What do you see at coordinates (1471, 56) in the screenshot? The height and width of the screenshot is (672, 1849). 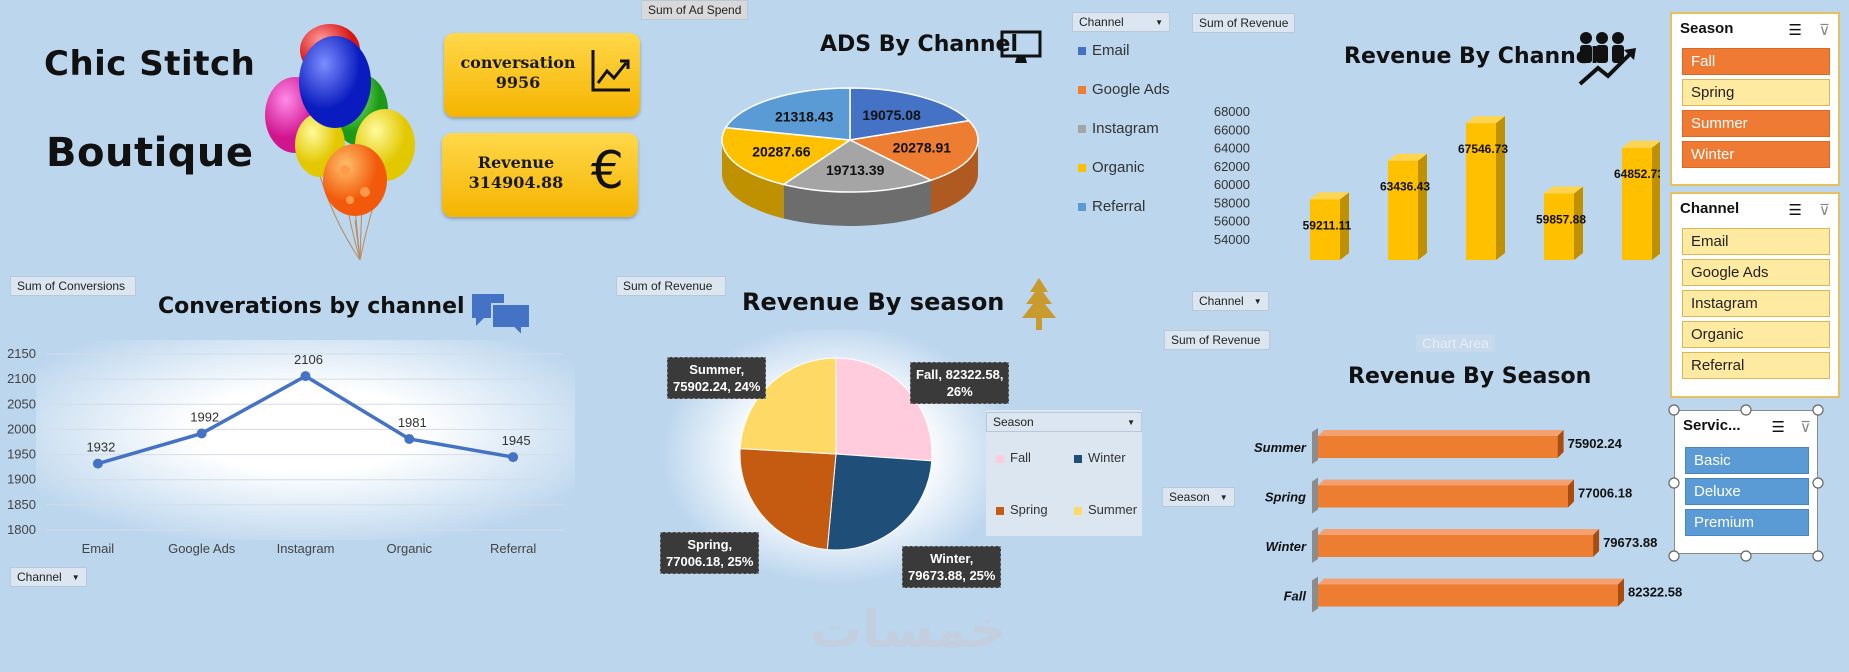 I see `revenue-by-channel-title: Revenue By Channel` at bounding box center [1471, 56].